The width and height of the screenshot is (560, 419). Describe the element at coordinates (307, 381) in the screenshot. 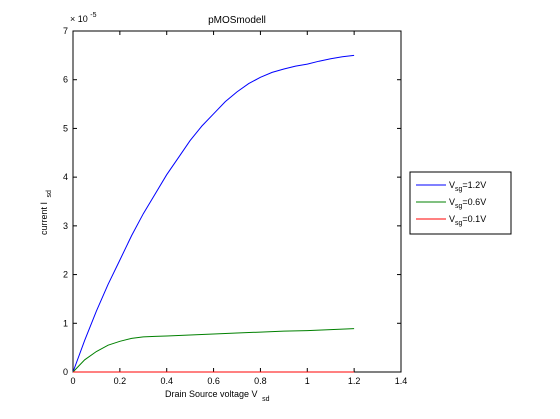

I see `x-tick-label: 1` at that location.